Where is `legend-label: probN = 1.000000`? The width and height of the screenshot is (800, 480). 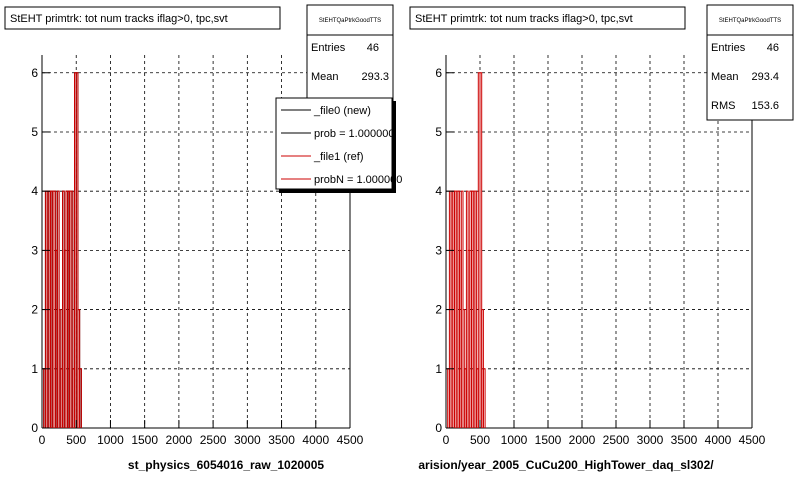
legend-label: probN = 1.000000 is located at coordinates (358, 180).